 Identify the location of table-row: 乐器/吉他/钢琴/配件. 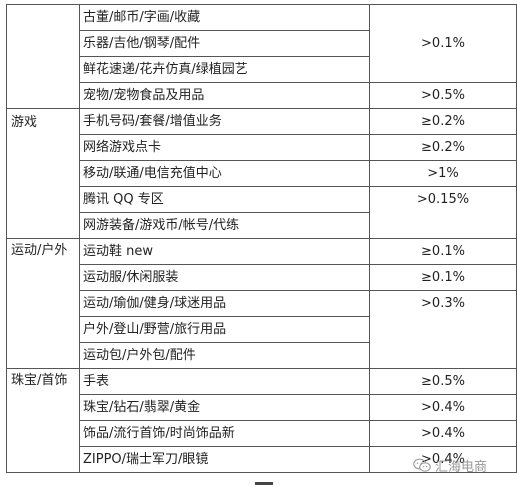
(262, 43).